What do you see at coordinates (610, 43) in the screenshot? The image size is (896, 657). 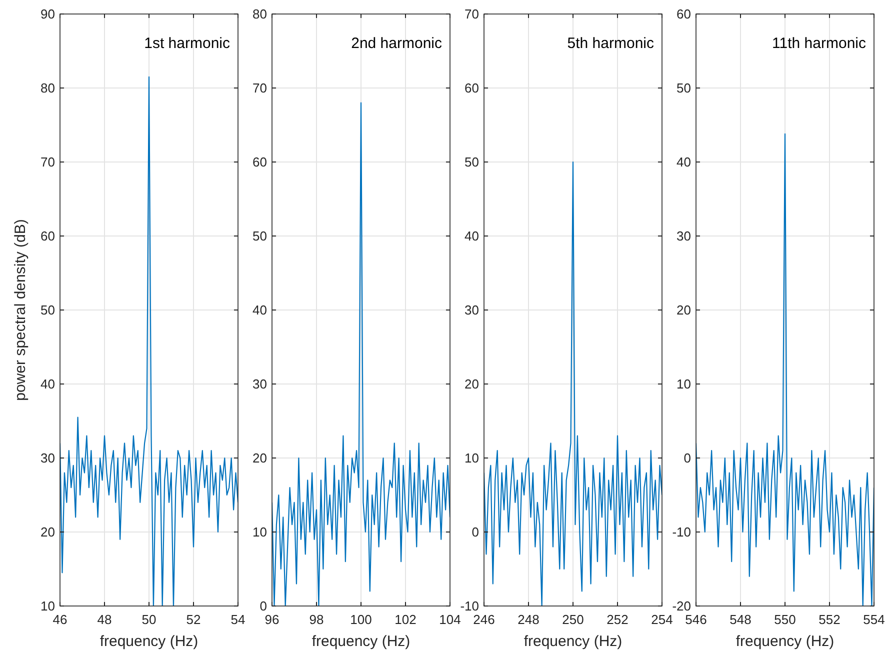 I see `annotation: 5th harmonic` at bounding box center [610, 43].